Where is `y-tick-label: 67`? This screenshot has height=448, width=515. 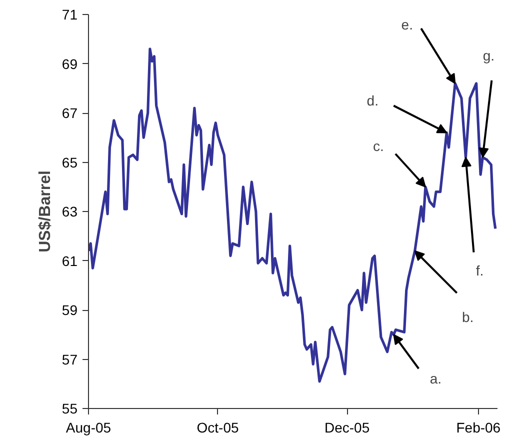
y-tick-label: 67 is located at coordinates (70, 113).